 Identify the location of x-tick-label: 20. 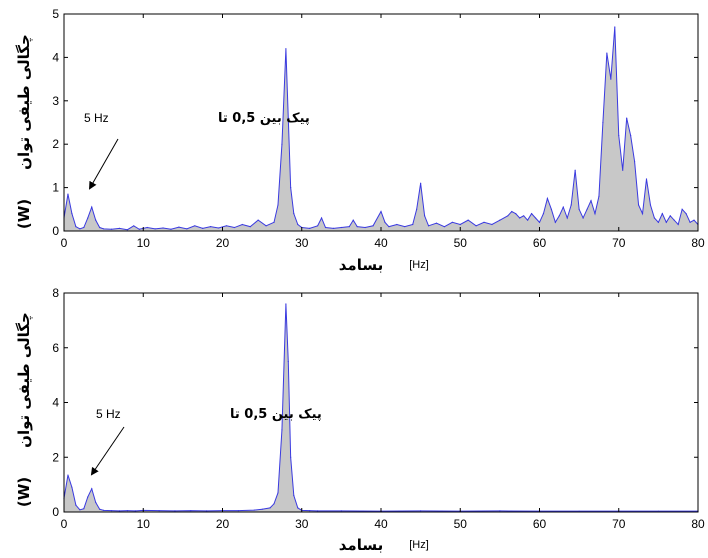
(223, 524).